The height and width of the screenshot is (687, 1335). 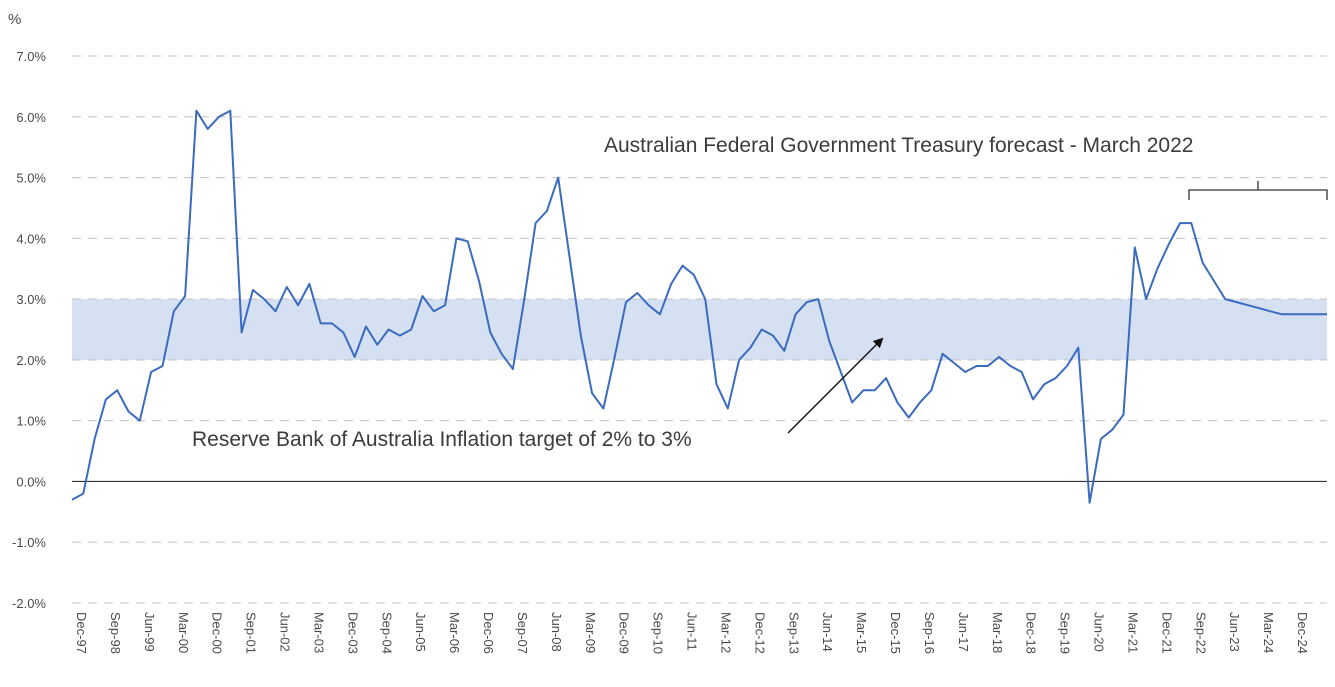 What do you see at coordinates (861, 632) in the screenshot?
I see `x-tick-label: Mar-15` at bounding box center [861, 632].